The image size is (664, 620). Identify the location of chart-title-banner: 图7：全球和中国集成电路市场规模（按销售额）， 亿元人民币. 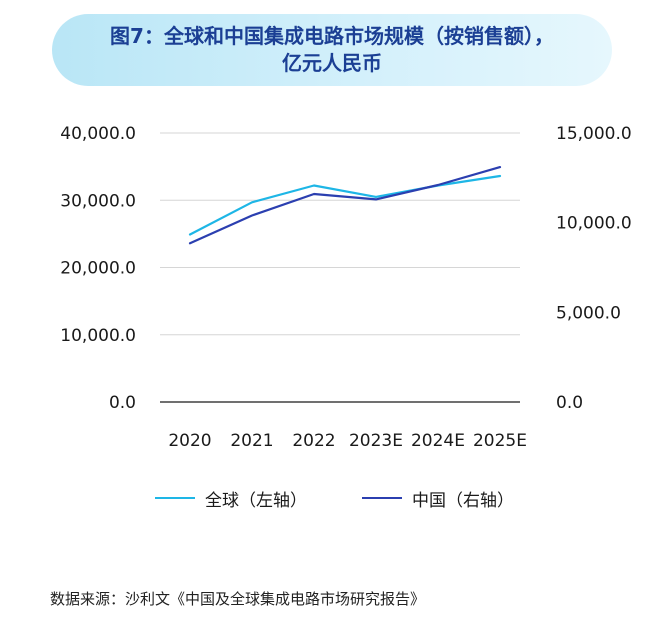
(332, 50).